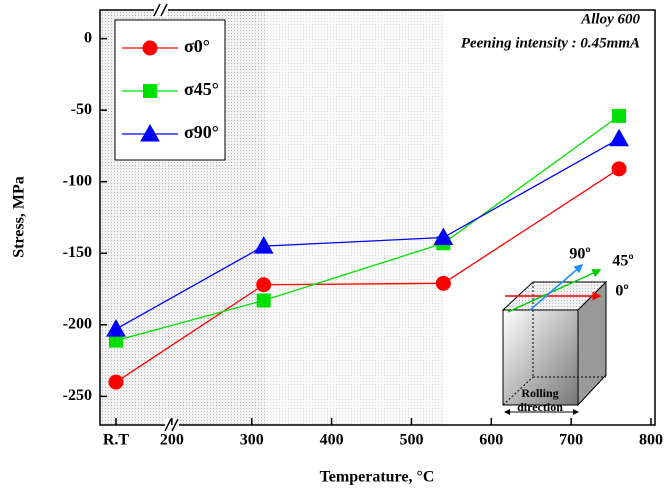 This screenshot has height=497, width=667. Describe the element at coordinates (172, 440) in the screenshot. I see `x-tick-label: 200` at that location.